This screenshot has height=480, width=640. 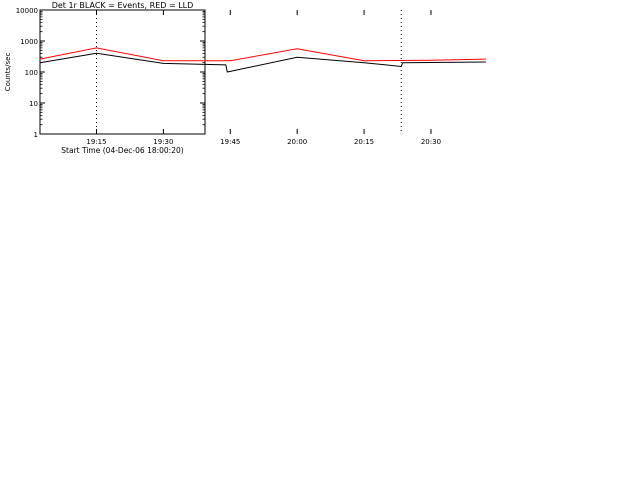 What do you see at coordinates (29, 42) in the screenshot?
I see `y-tick-label: 1000` at bounding box center [29, 42].